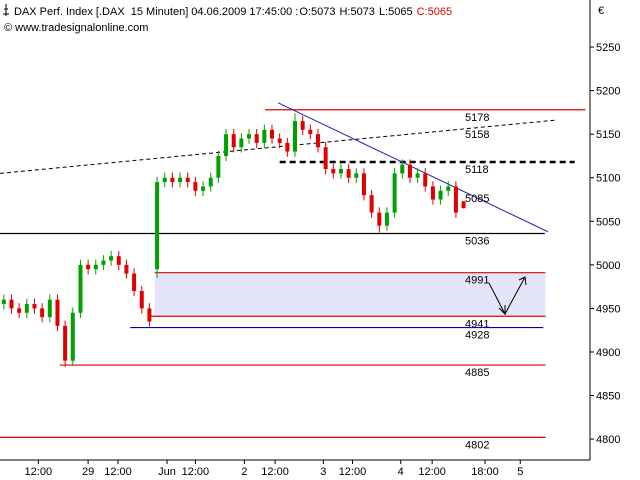 The height and width of the screenshot is (480, 640). Describe the element at coordinates (520, 472) in the screenshot. I see `x-tick-label: 5` at that location.